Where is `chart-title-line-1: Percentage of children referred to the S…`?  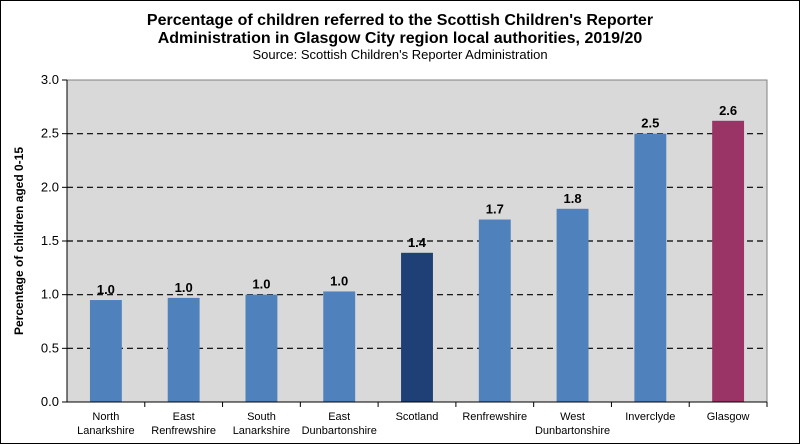
chart-title-line-1: Percentage of children referred to the S… is located at coordinates (400, 20).